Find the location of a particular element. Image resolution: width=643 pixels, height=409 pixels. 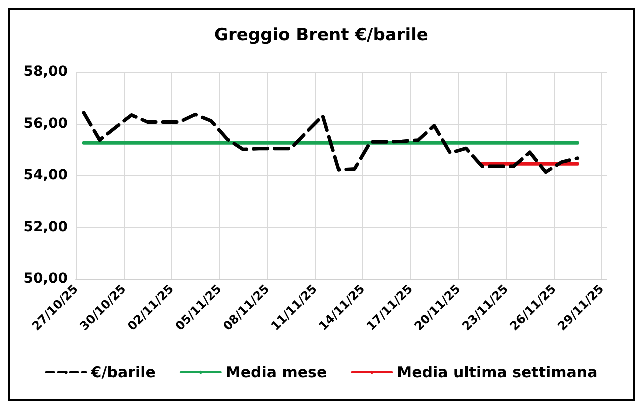

line-series is located at coordinates (331, 142).